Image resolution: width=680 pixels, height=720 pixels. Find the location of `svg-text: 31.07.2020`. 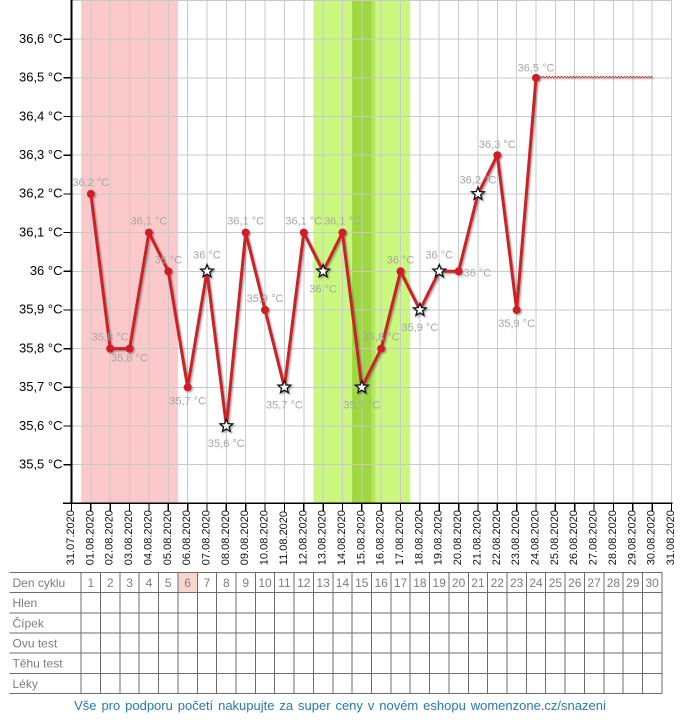

svg-text: 31.07.2020 is located at coordinates (71, 537).